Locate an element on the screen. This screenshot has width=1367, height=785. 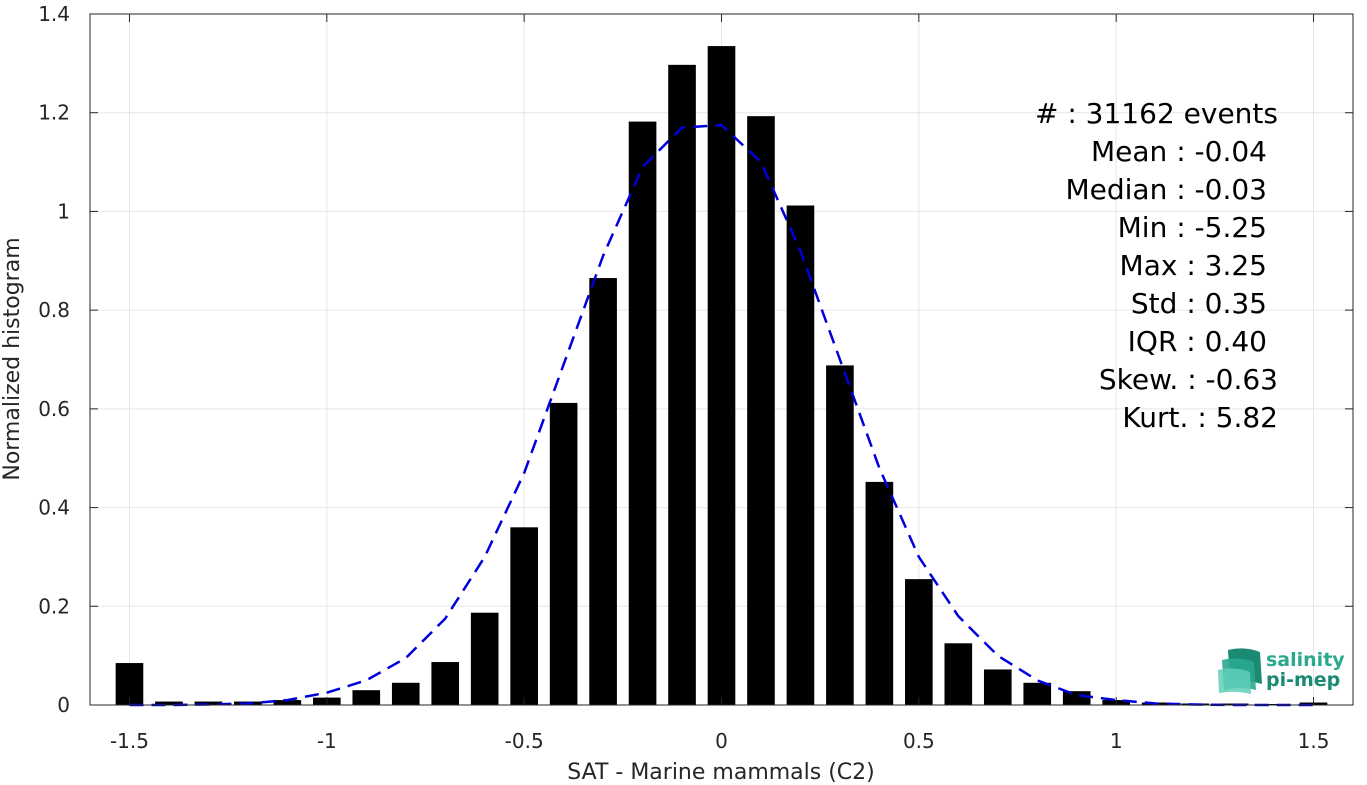
x-tick-label: 0 is located at coordinates (721, 741).